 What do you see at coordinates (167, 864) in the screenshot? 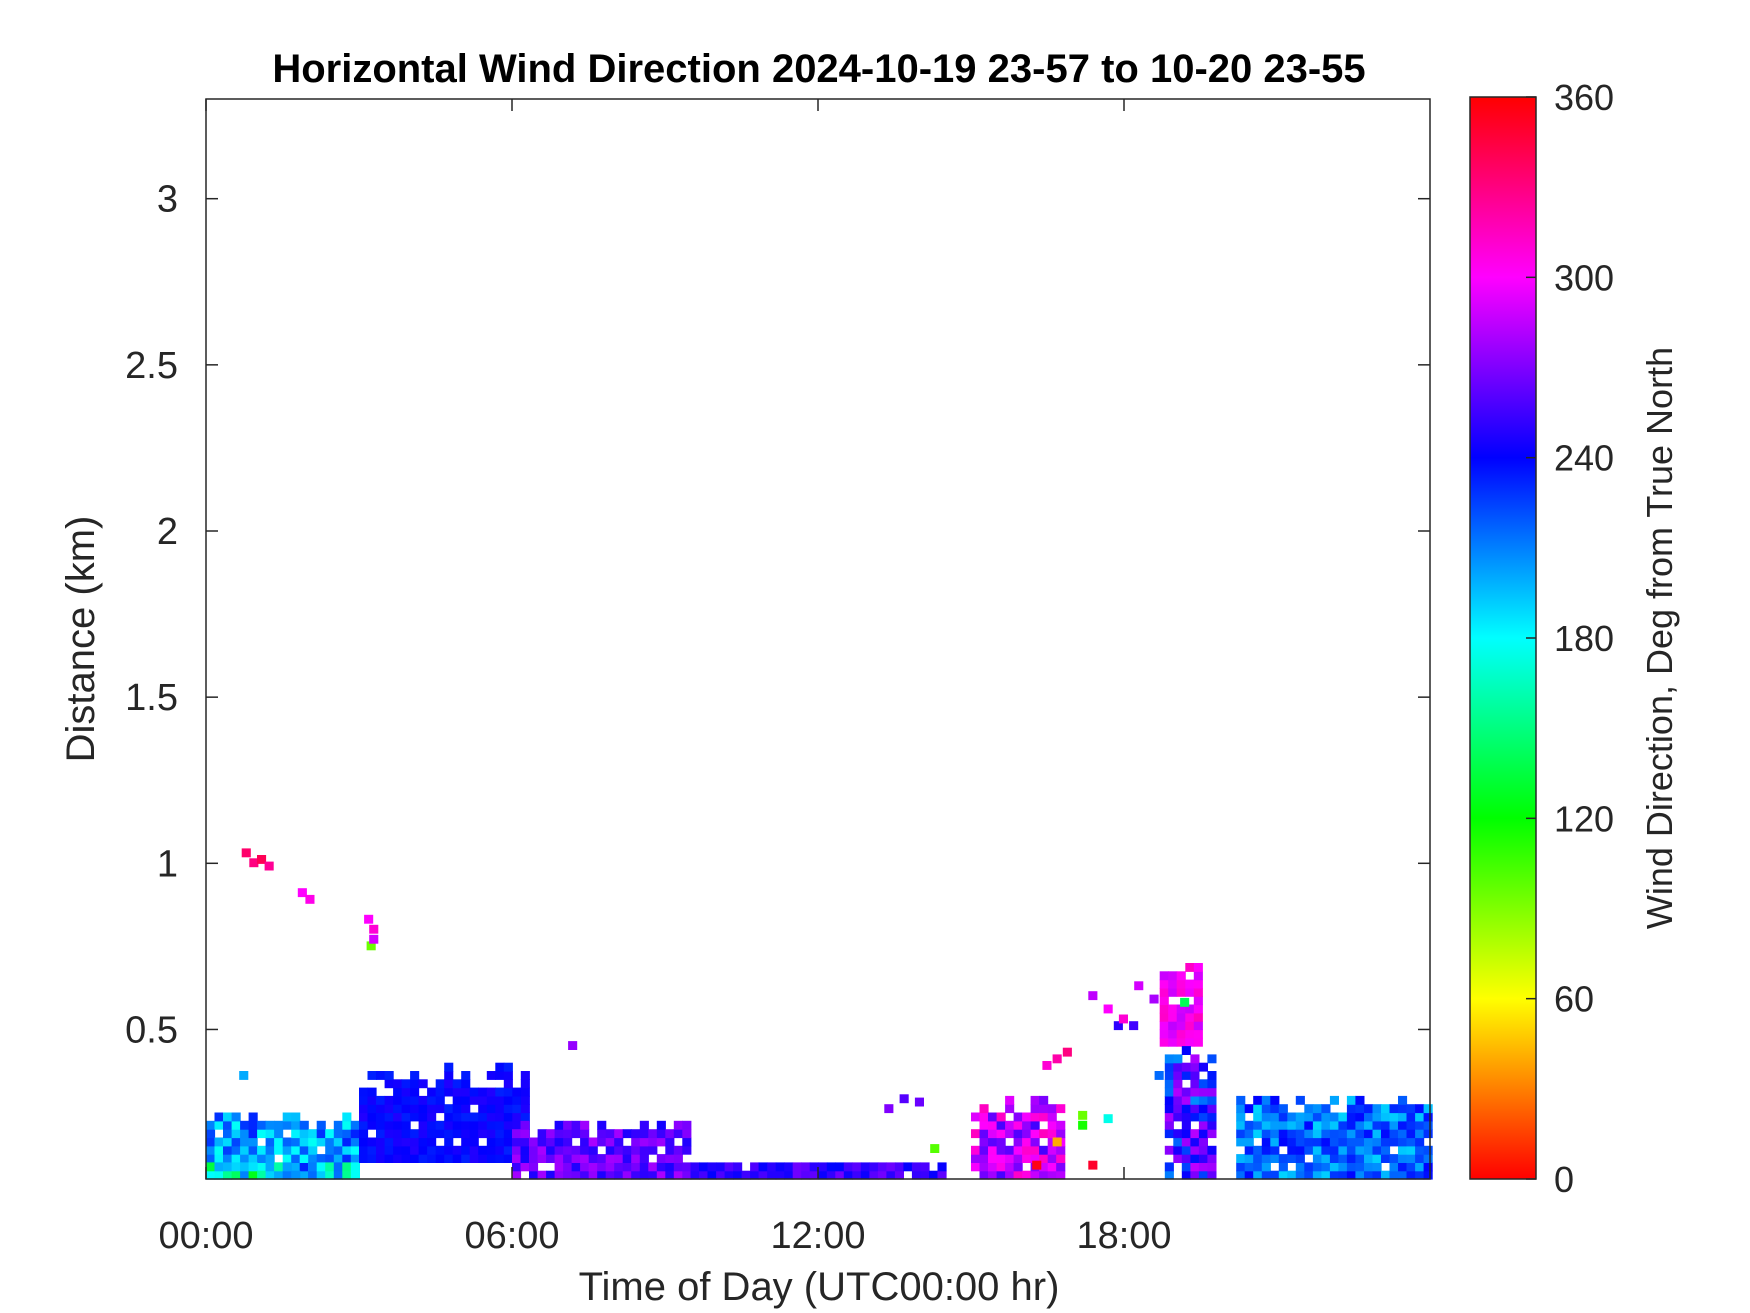
I see `y-tick-label: 1` at bounding box center [167, 864].